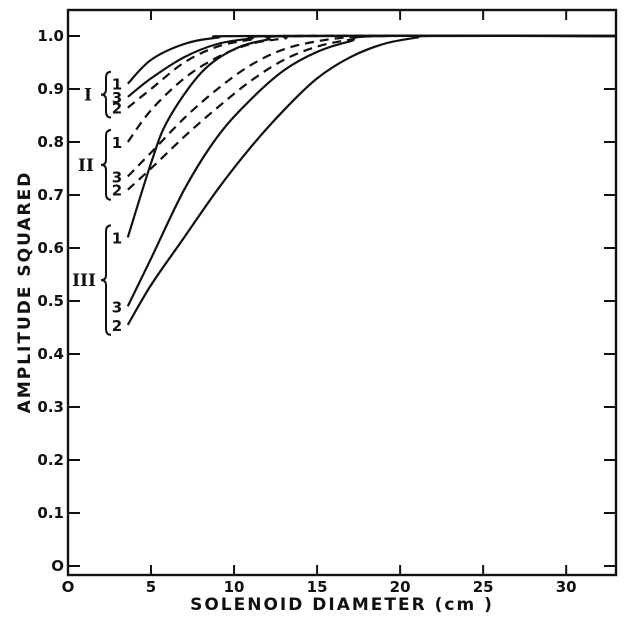  What do you see at coordinates (106, 94) in the screenshot?
I see `brace-i` at bounding box center [106, 94].